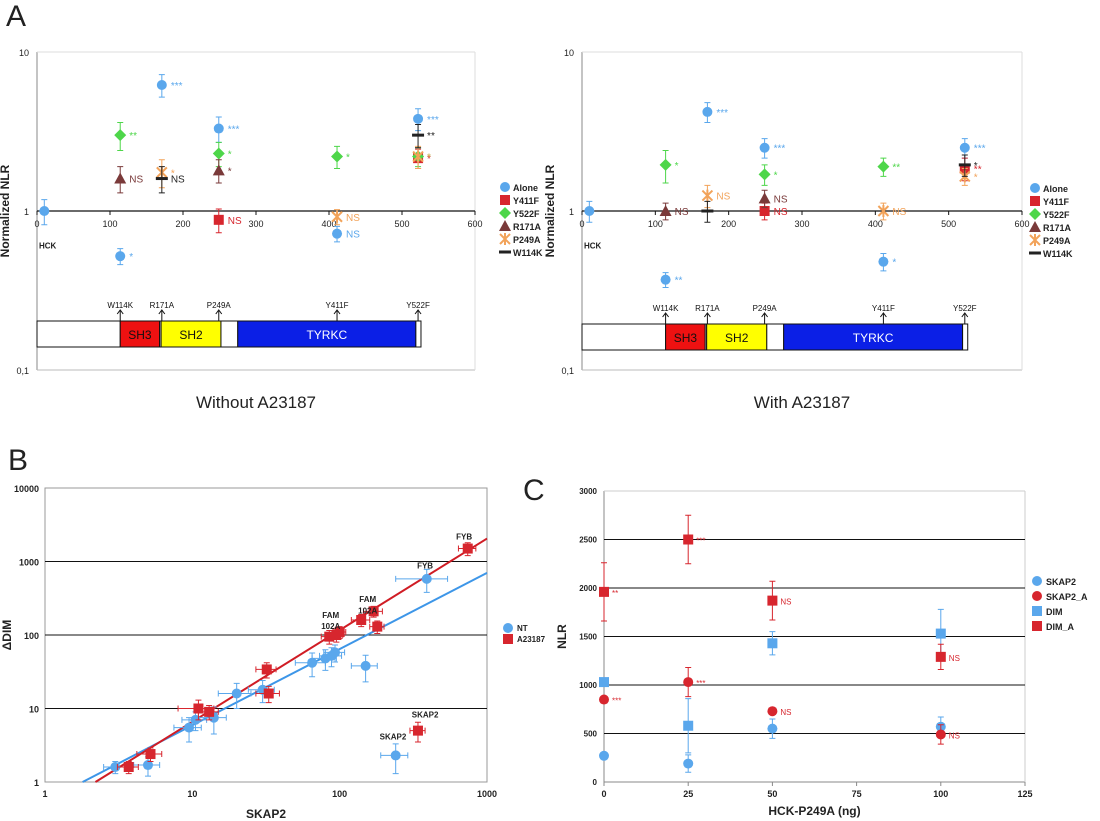 Image resolution: width=1100 pixels, height=821 pixels. I want to click on domain-label: SH2, so click(737, 338).